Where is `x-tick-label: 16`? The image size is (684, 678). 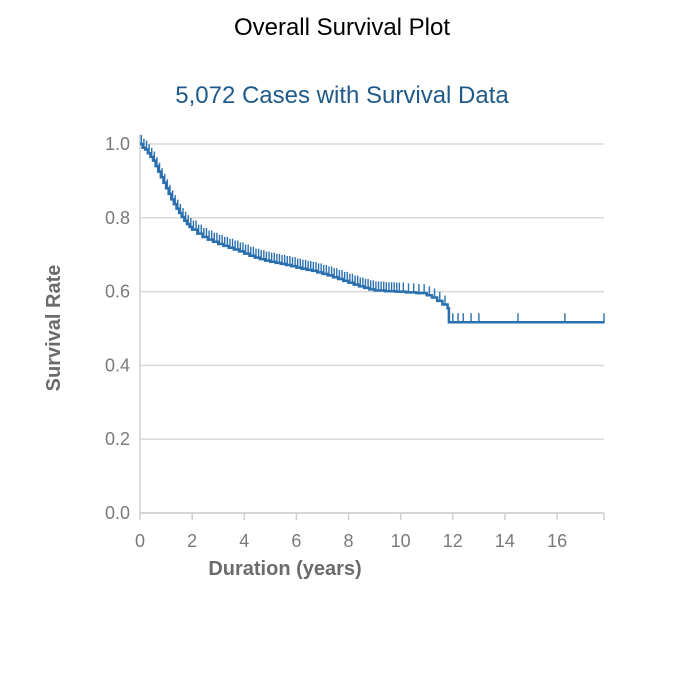
x-tick-label: 16 is located at coordinates (557, 541).